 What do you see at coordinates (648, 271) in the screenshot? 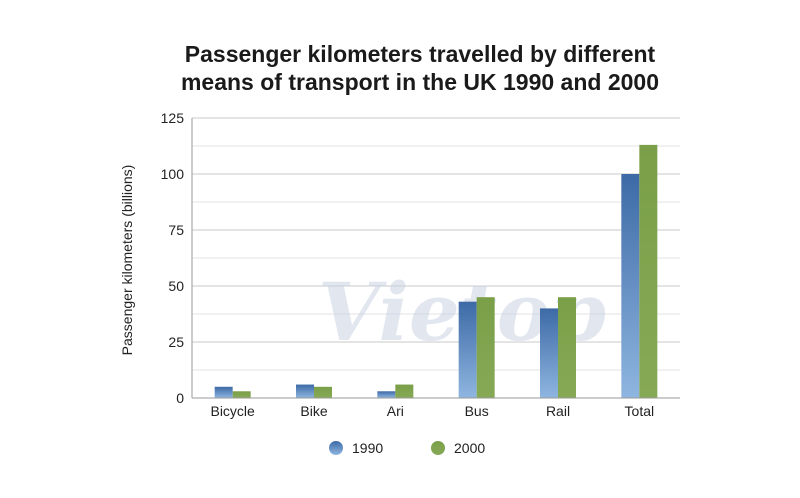
I see `bar-2000-total` at bounding box center [648, 271].